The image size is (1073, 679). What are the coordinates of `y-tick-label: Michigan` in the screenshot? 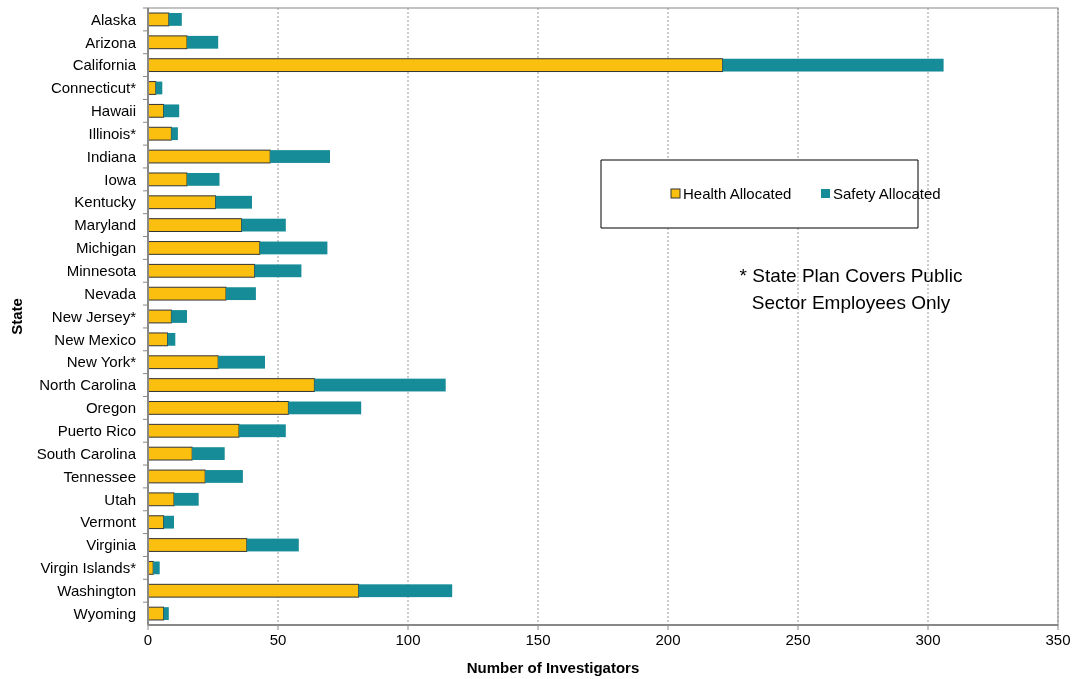 It's located at (105, 248).